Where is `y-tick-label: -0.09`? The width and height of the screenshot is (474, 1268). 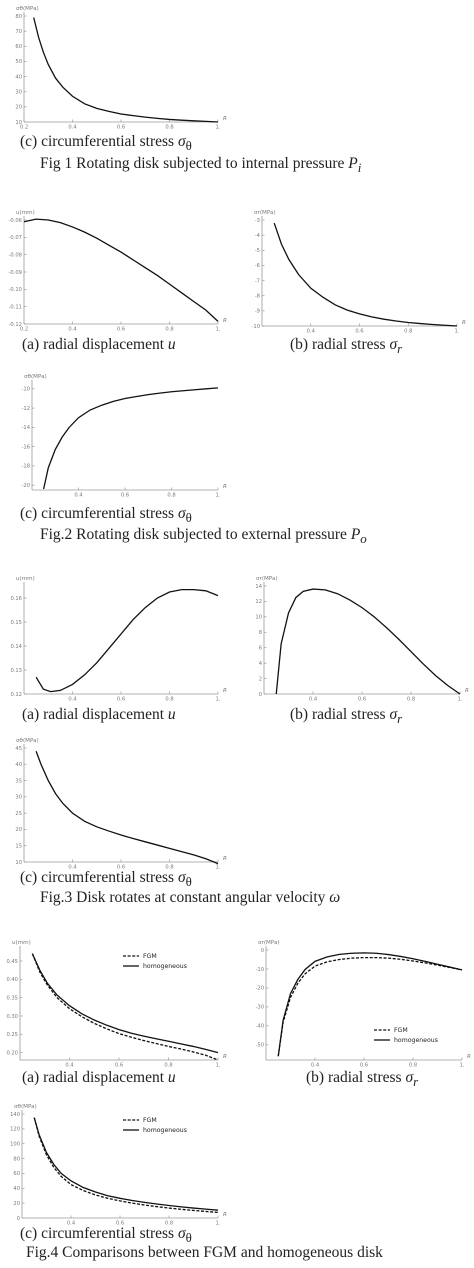
y-tick-label: -0.09 is located at coordinates (15, 273).